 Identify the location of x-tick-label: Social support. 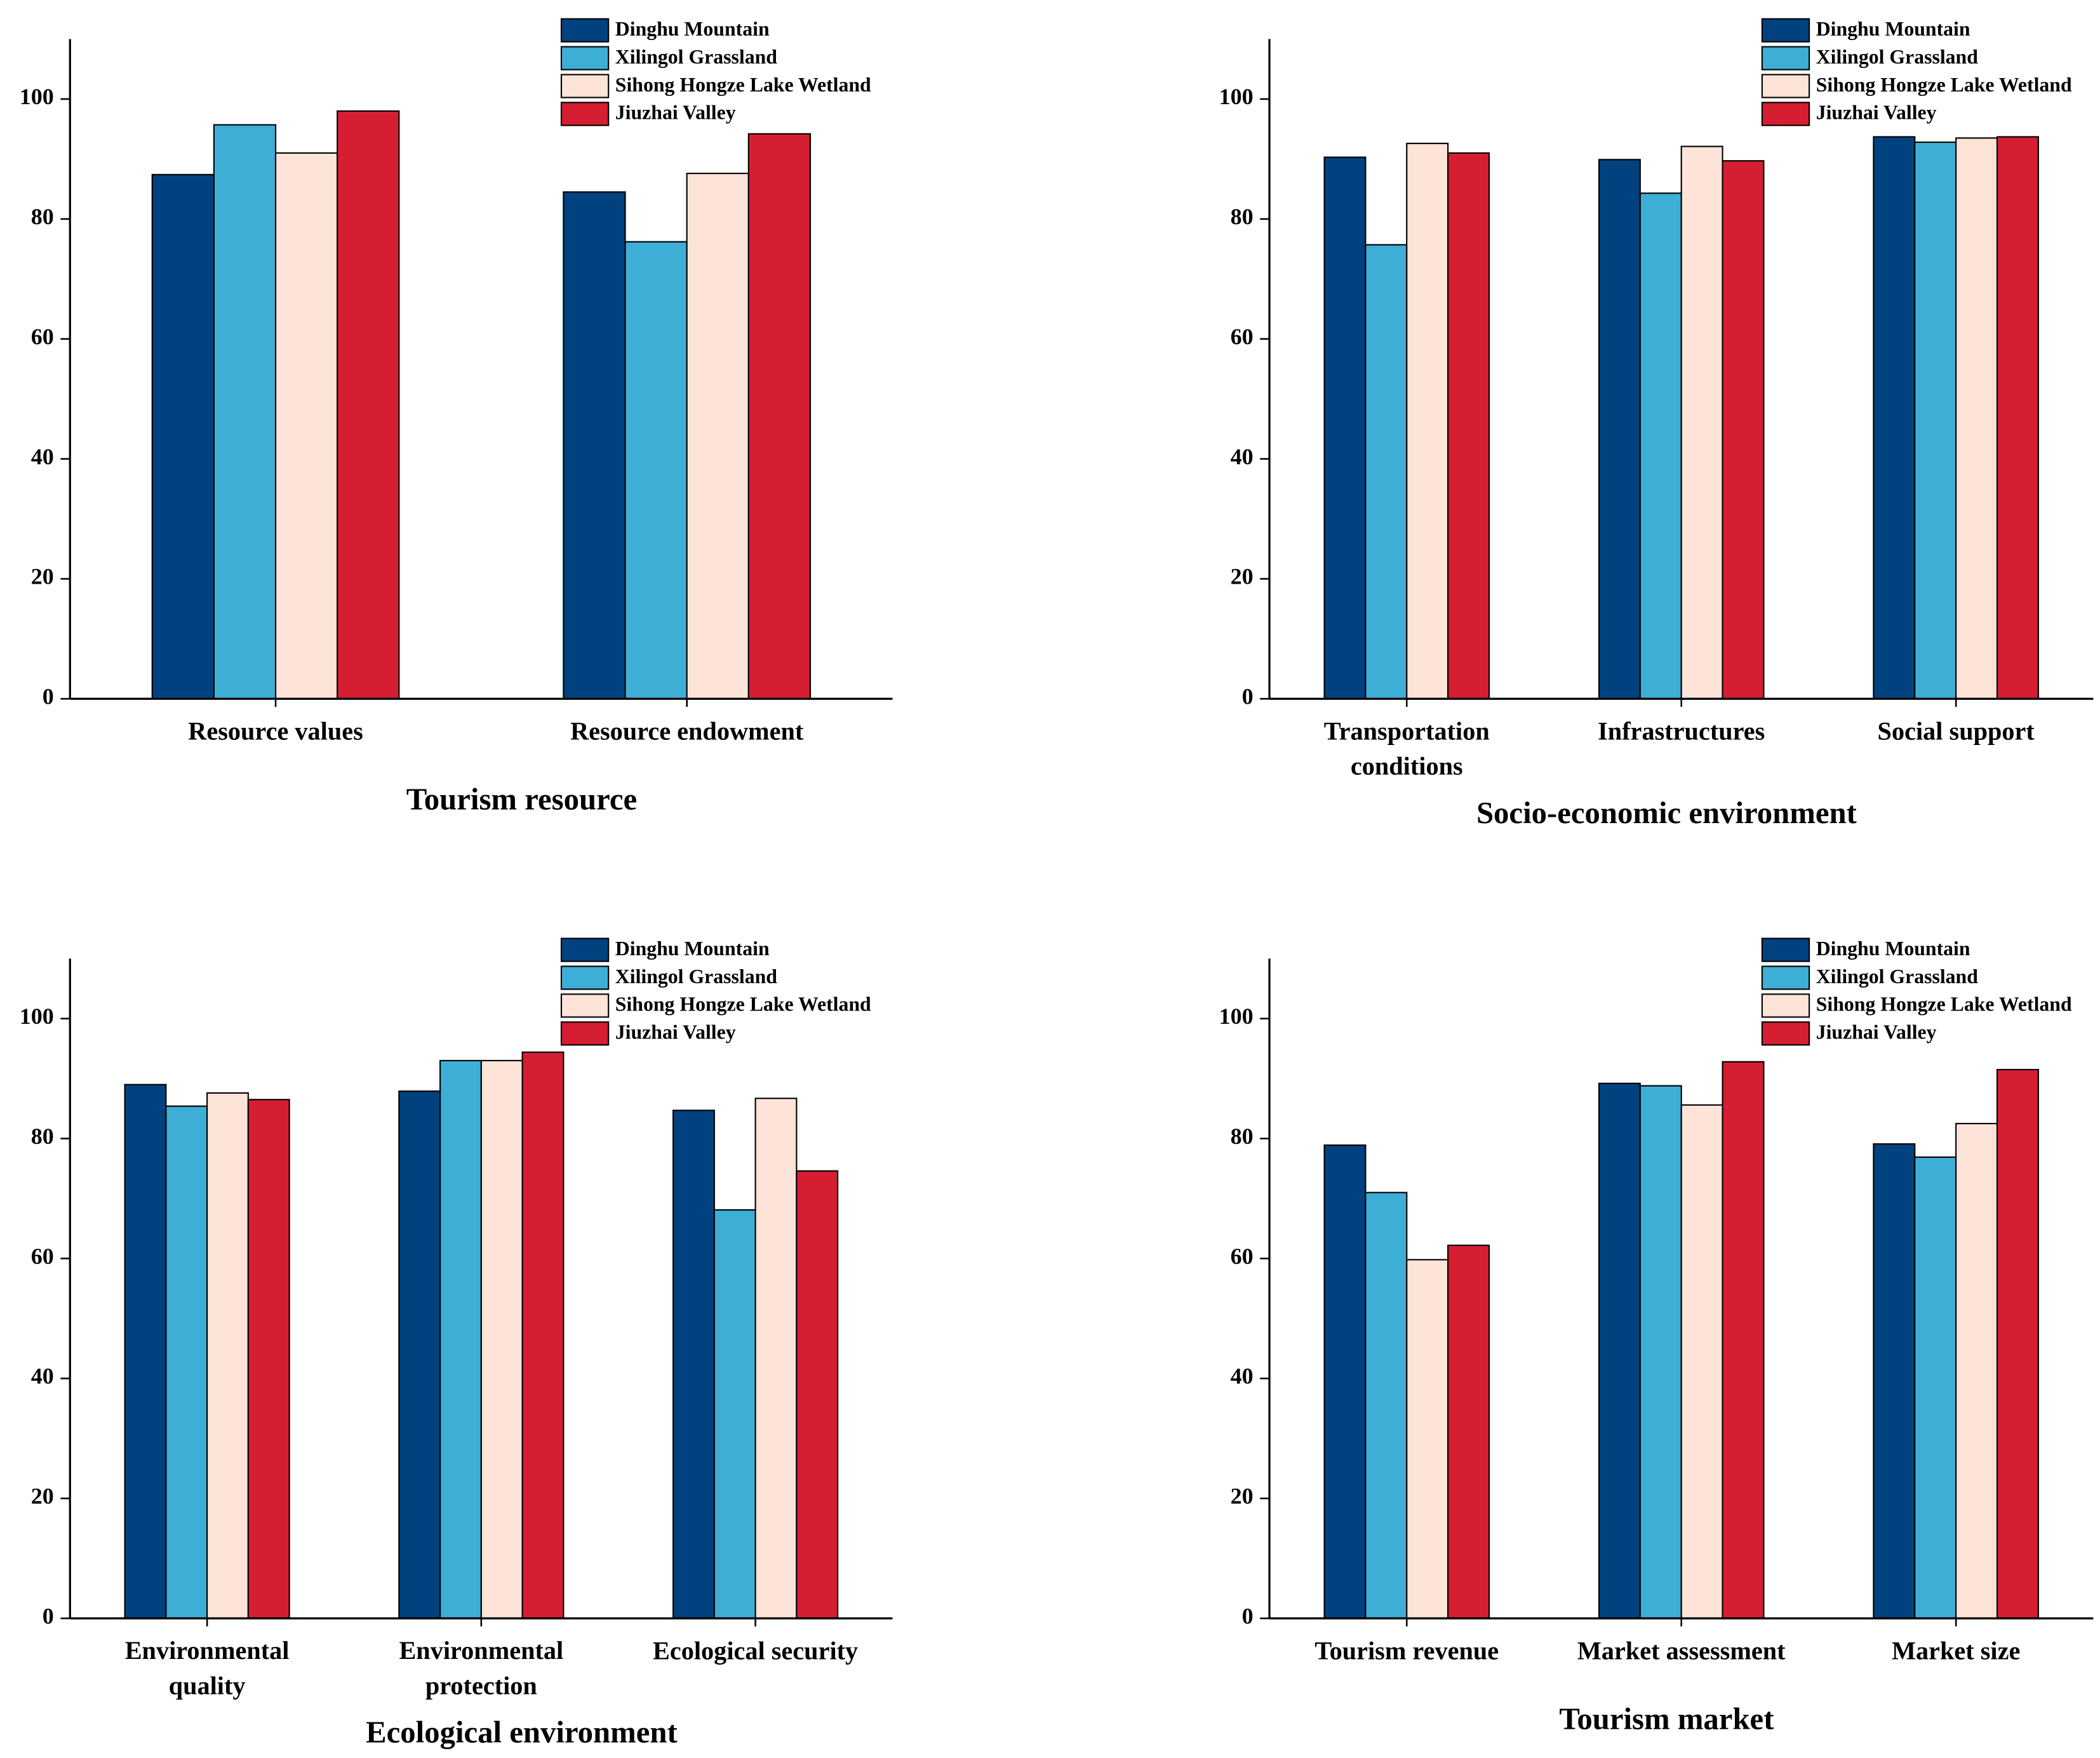
(1956, 732).